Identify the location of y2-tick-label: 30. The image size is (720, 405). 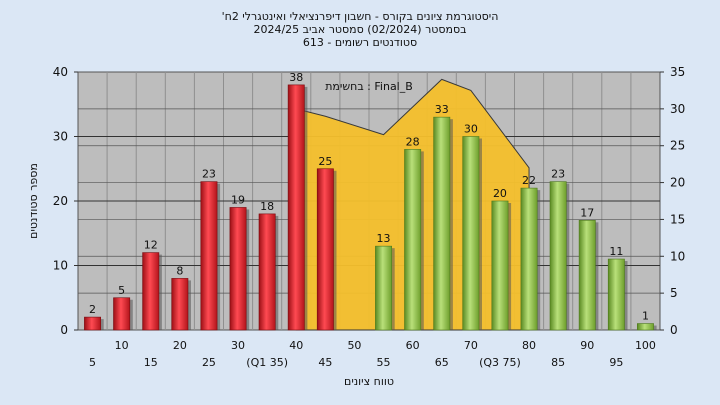
(677, 109).